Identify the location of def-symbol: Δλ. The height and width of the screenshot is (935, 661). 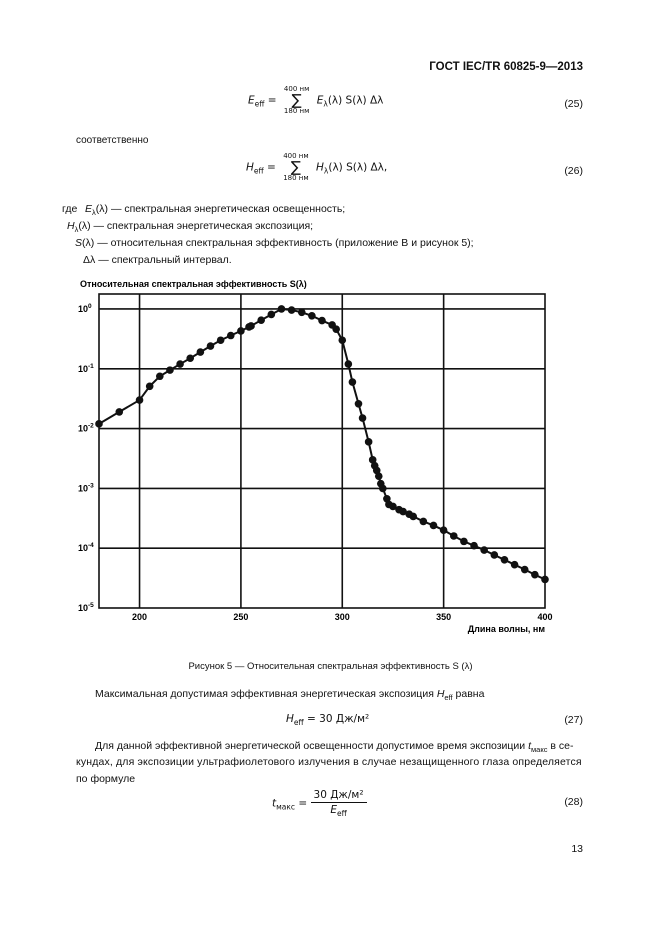
(89, 260).